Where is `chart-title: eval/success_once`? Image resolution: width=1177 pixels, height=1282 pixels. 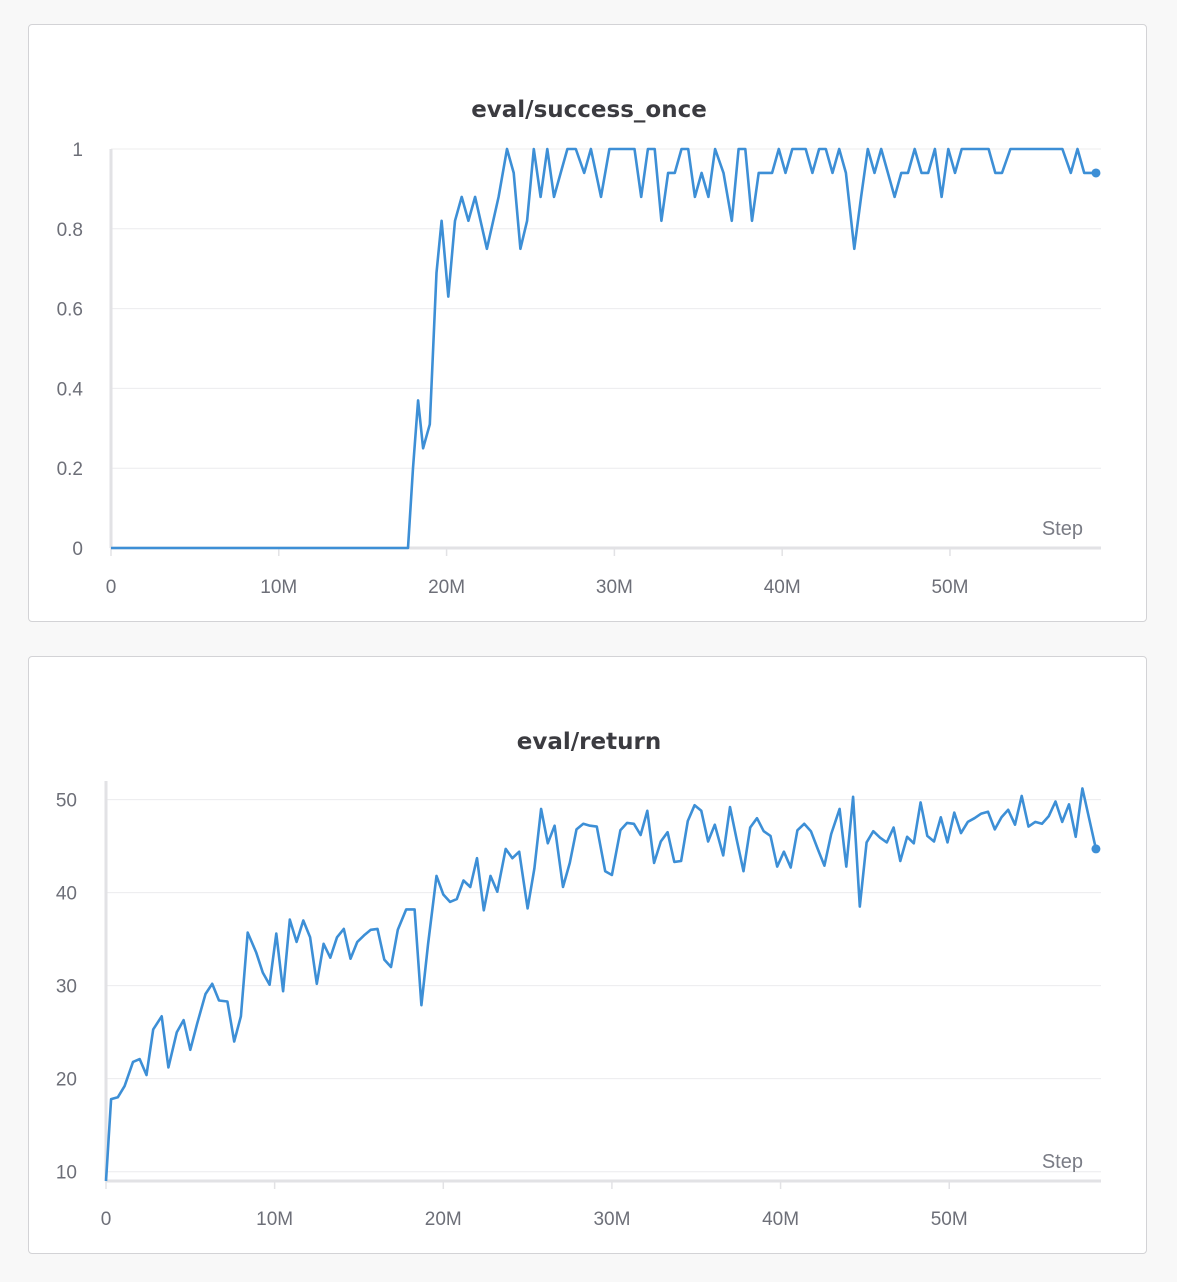
chart-title: eval/success_once is located at coordinates (589, 110).